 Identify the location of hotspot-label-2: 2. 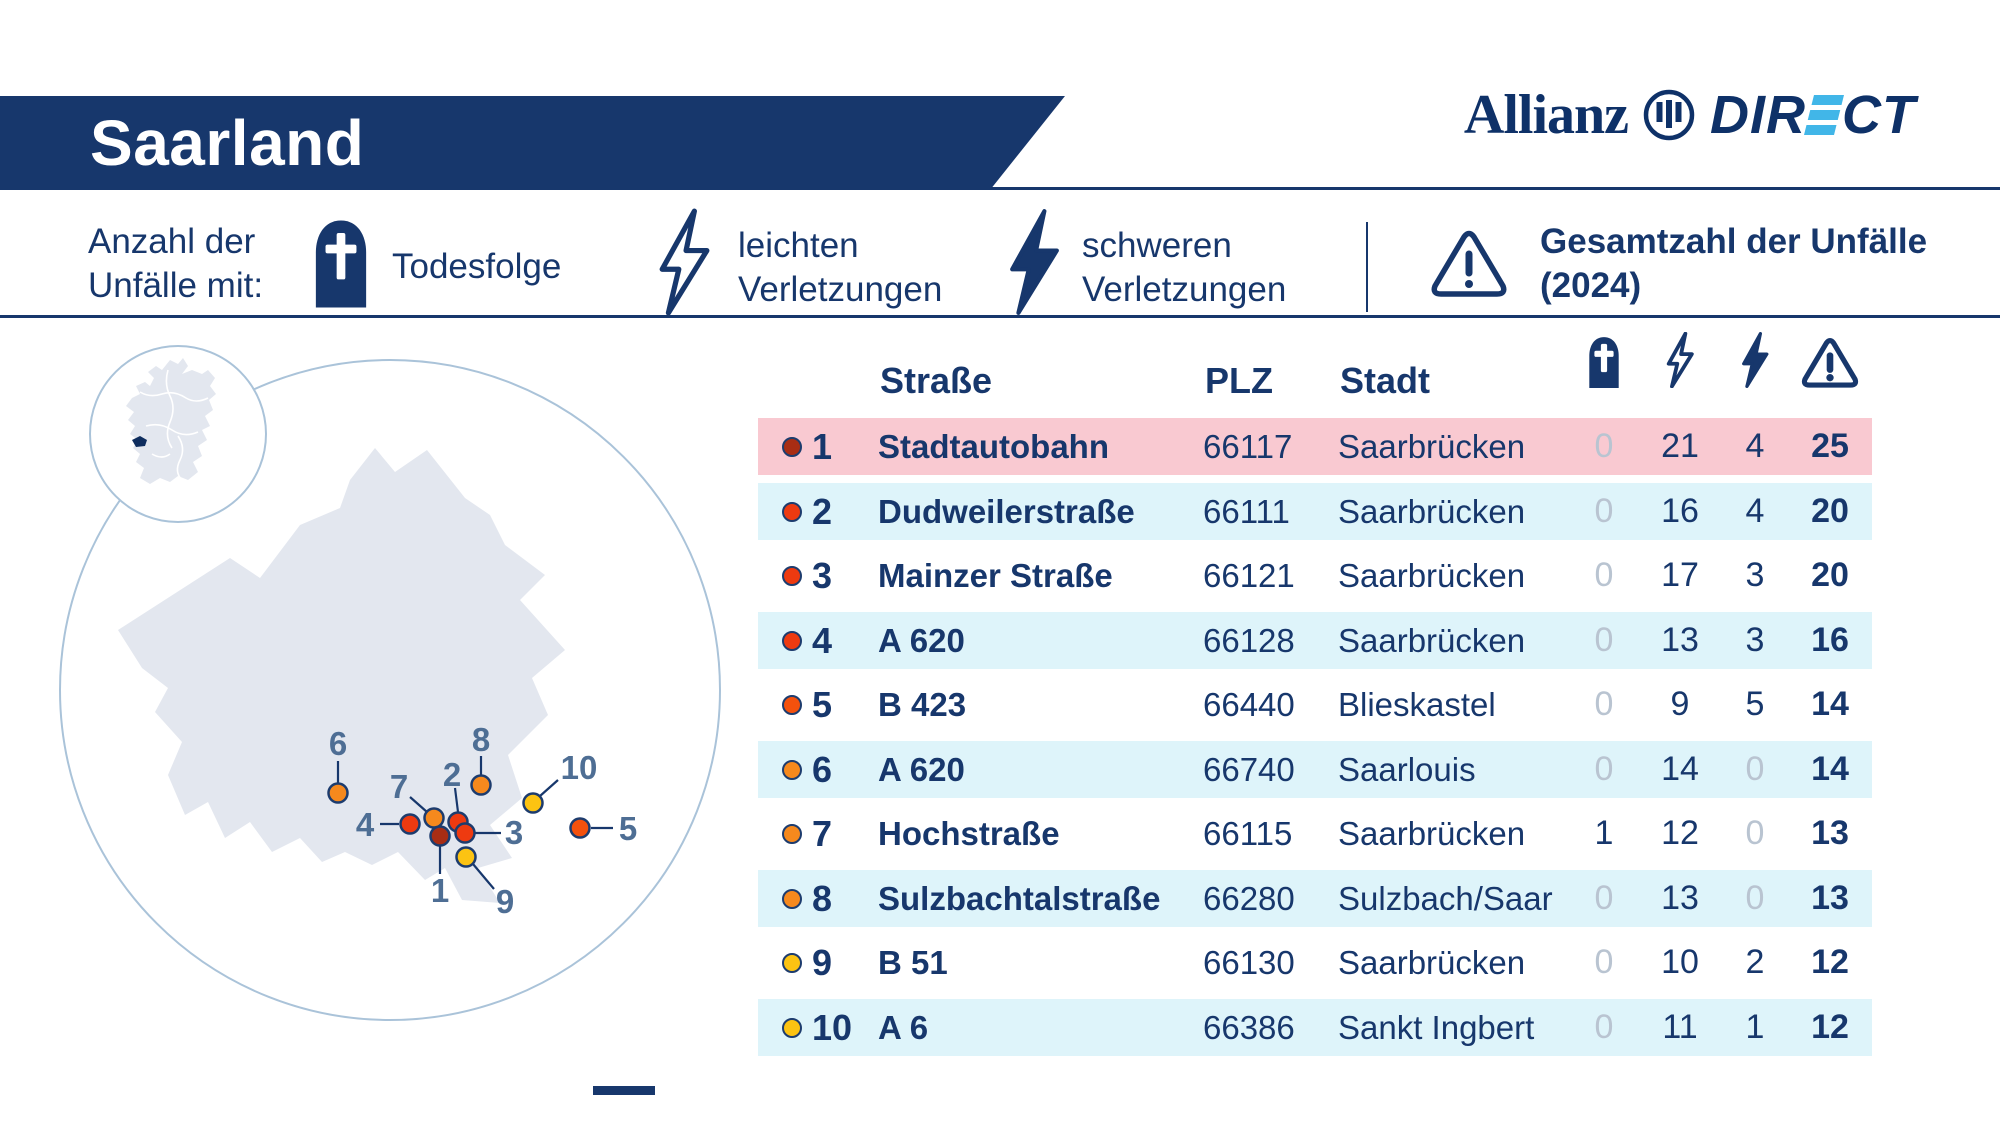
(452, 774).